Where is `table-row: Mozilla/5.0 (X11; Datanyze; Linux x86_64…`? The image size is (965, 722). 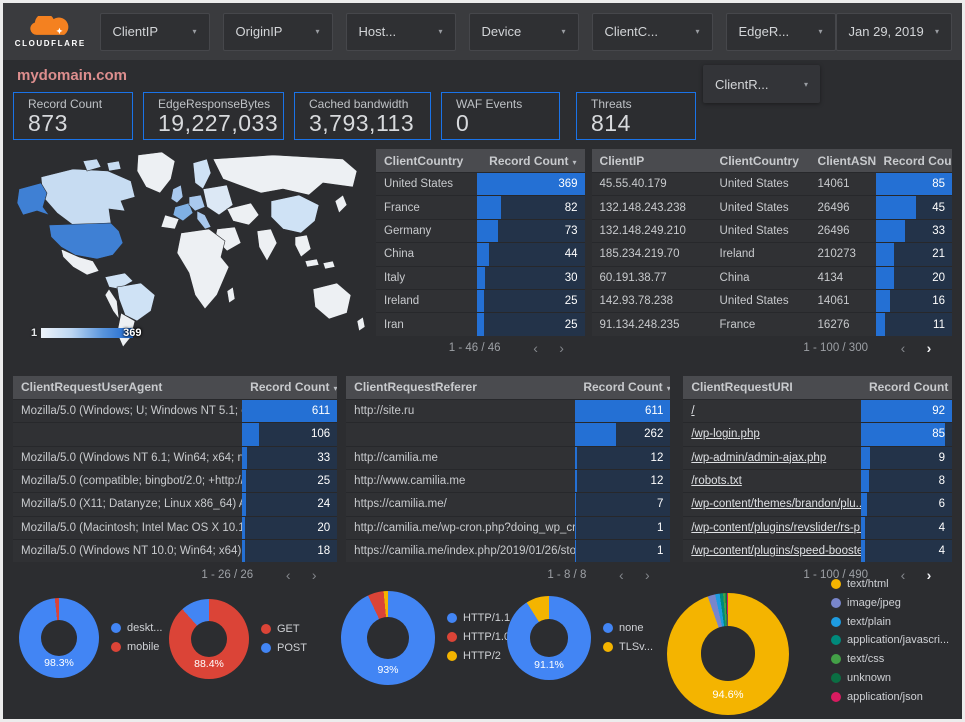
table-row: Mozilla/5.0 (X11; Datanyze; Linux x86_64… is located at coordinates (175, 504).